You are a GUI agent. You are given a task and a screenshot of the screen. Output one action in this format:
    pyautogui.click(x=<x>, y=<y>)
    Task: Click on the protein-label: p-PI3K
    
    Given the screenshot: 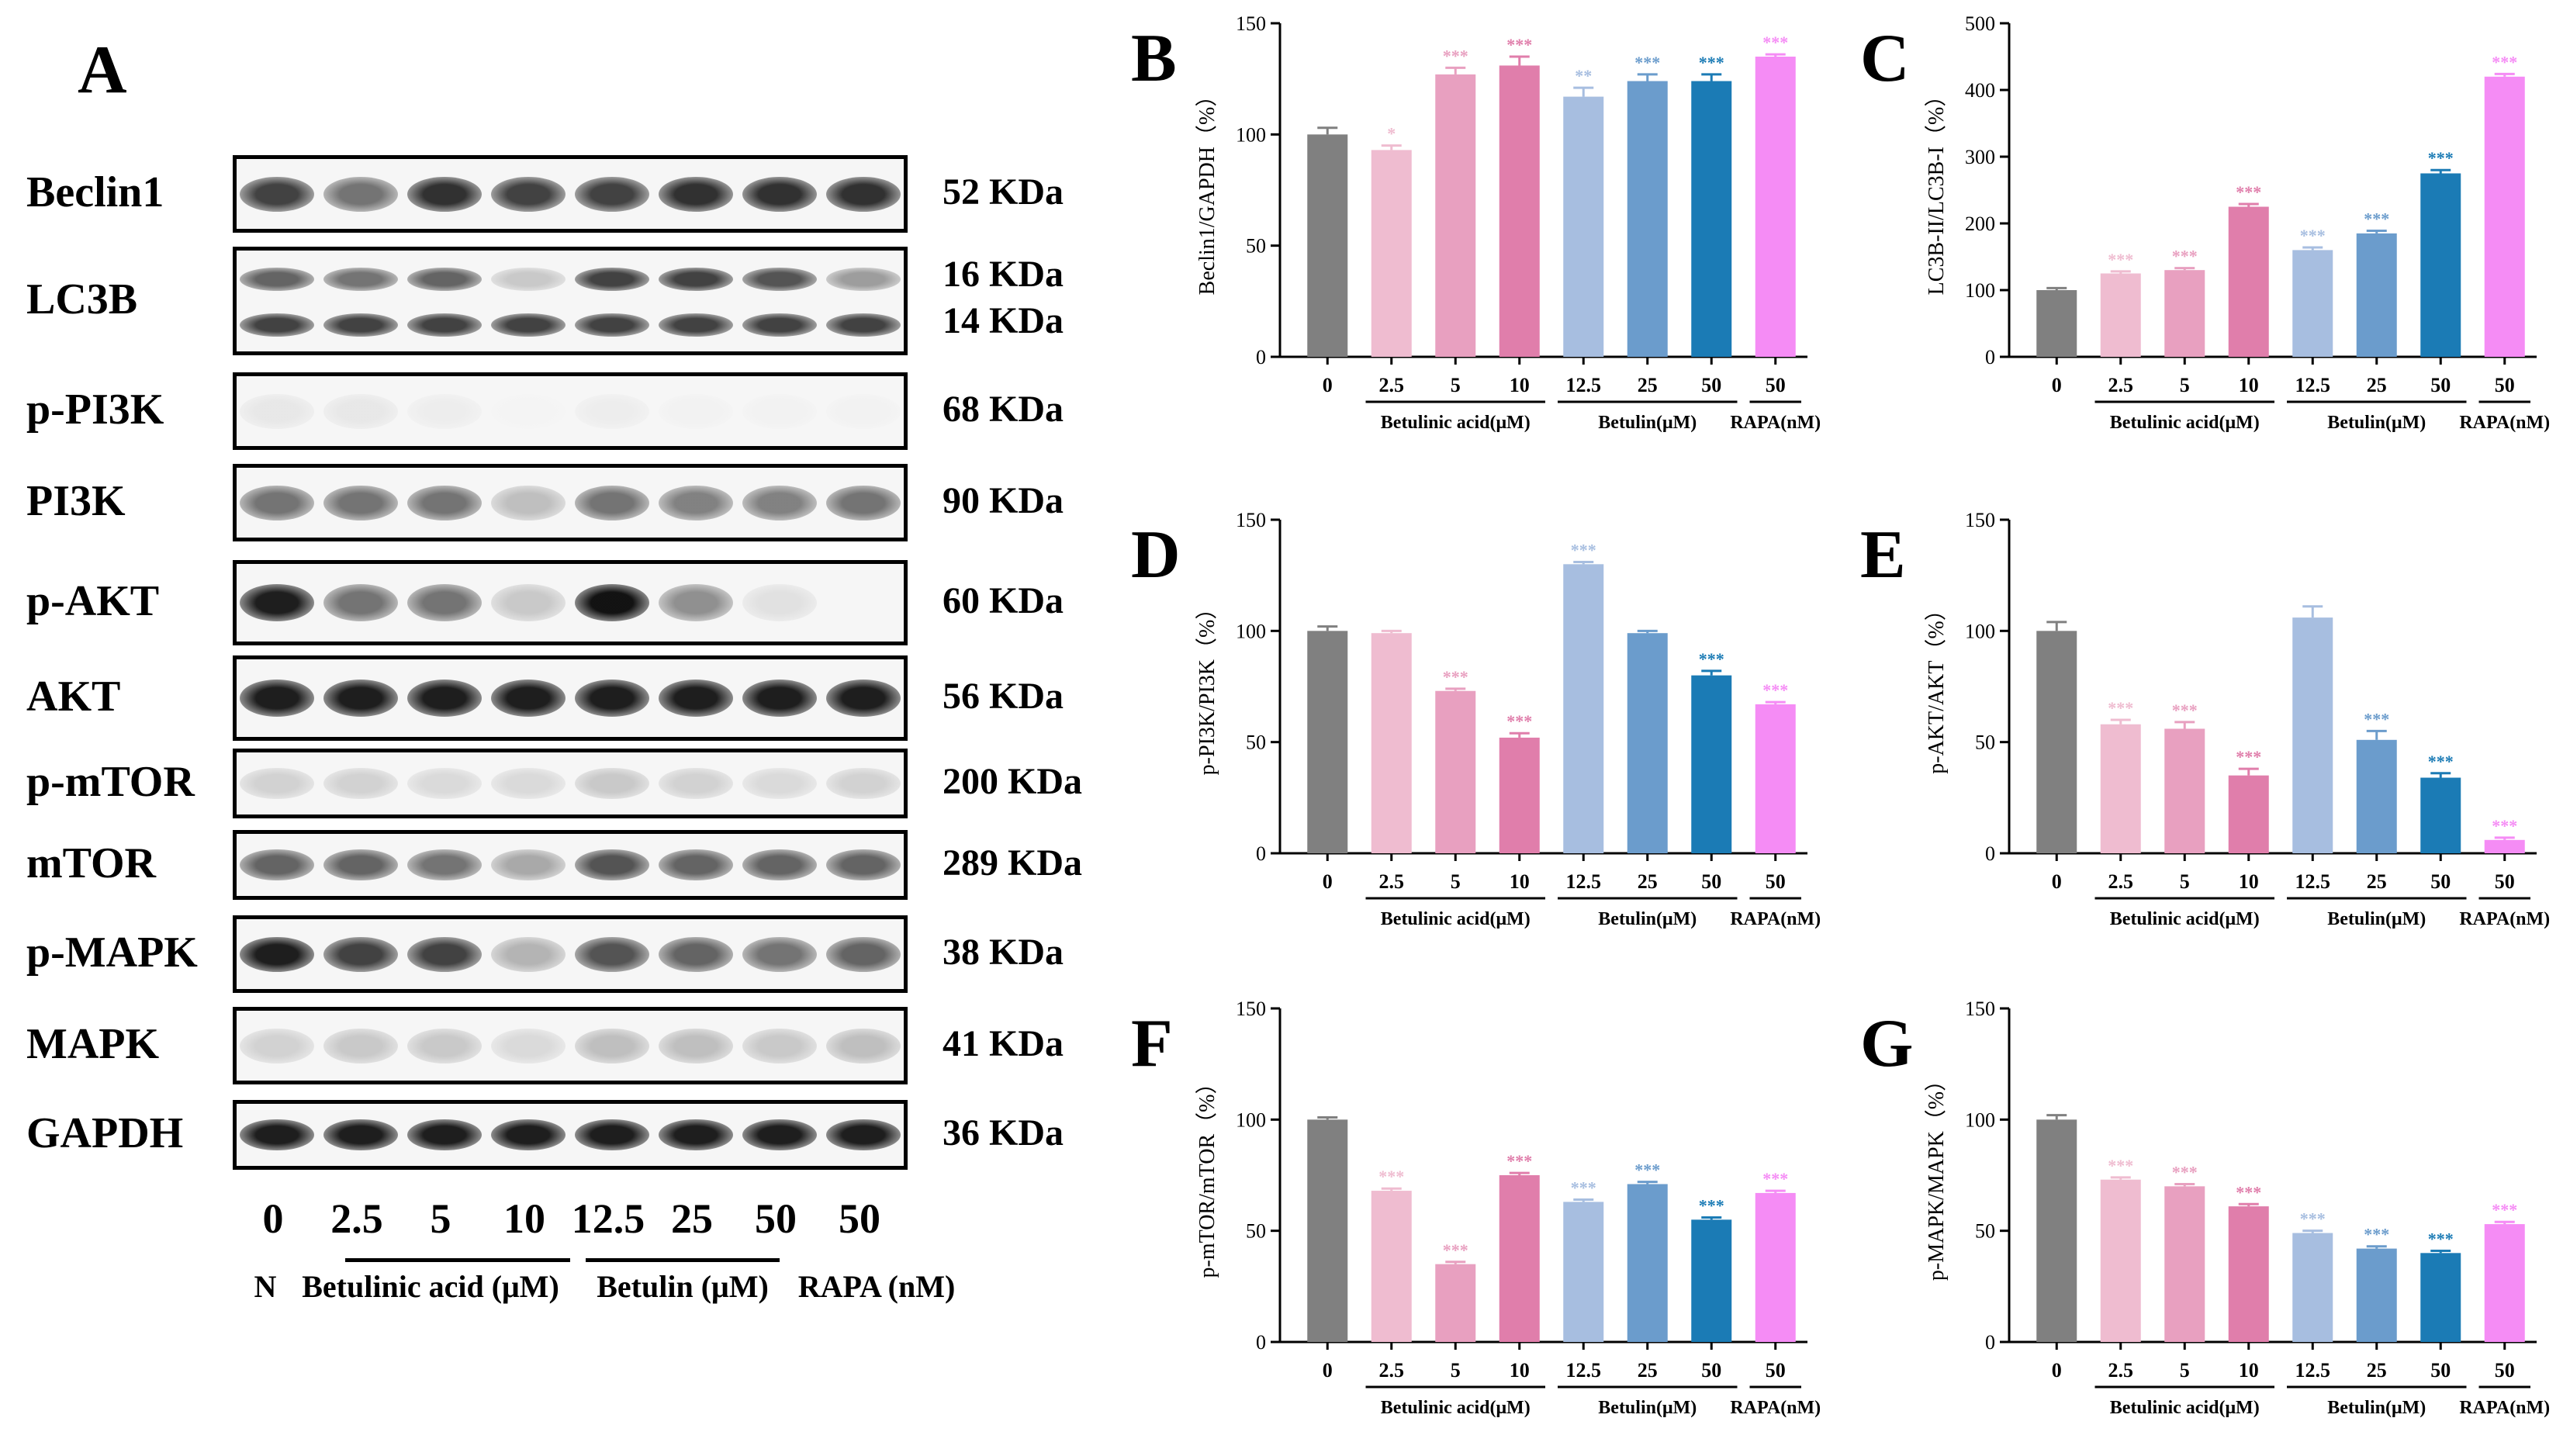 What is the action you would take?
    pyautogui.click(x=95, y=410)
    